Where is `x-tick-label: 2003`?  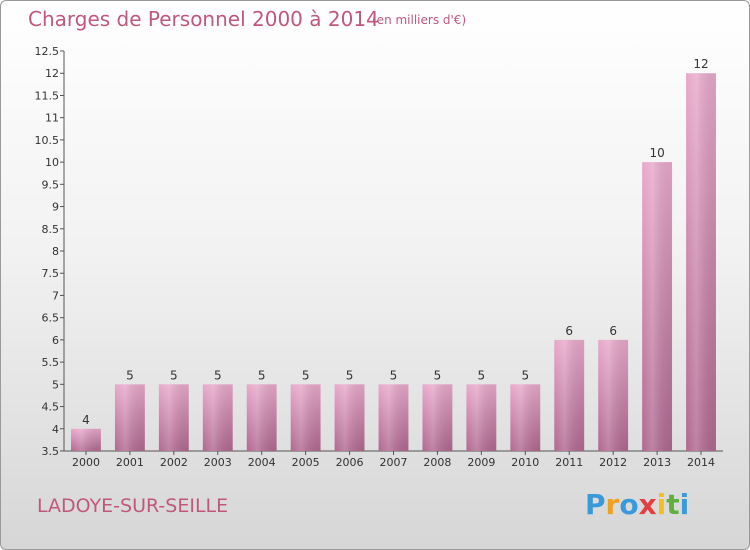
x-tick-label: 2003 is located at coordinates (218, 462).